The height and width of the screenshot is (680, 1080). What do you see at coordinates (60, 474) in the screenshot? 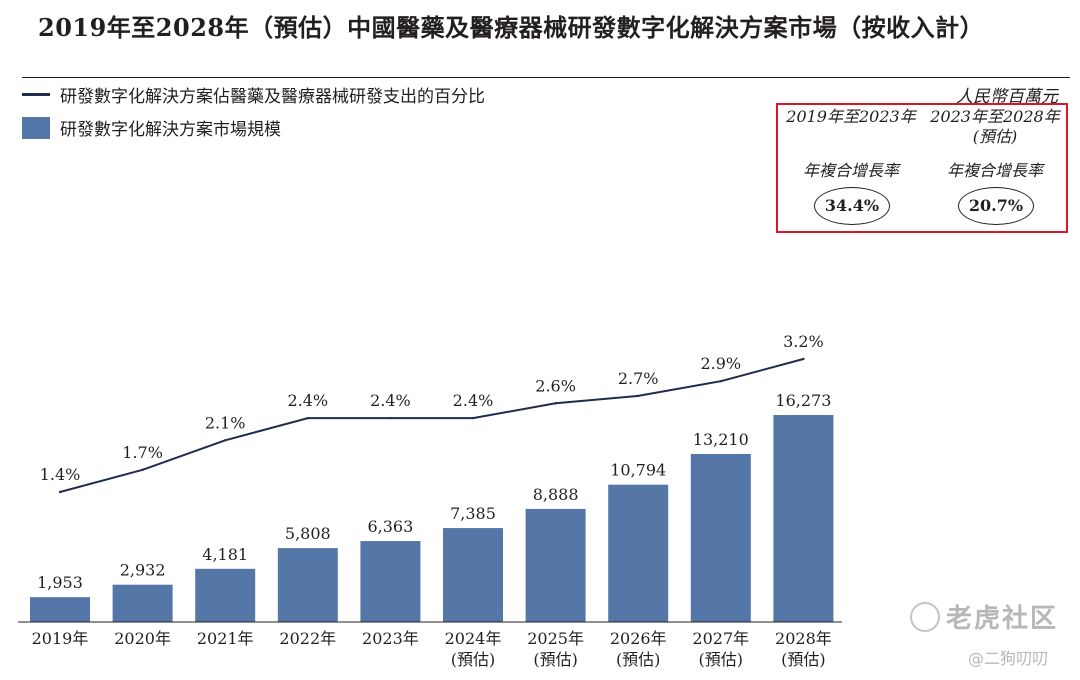
I see `line-value-label: 1.4%` at bounding box center [60, 474].